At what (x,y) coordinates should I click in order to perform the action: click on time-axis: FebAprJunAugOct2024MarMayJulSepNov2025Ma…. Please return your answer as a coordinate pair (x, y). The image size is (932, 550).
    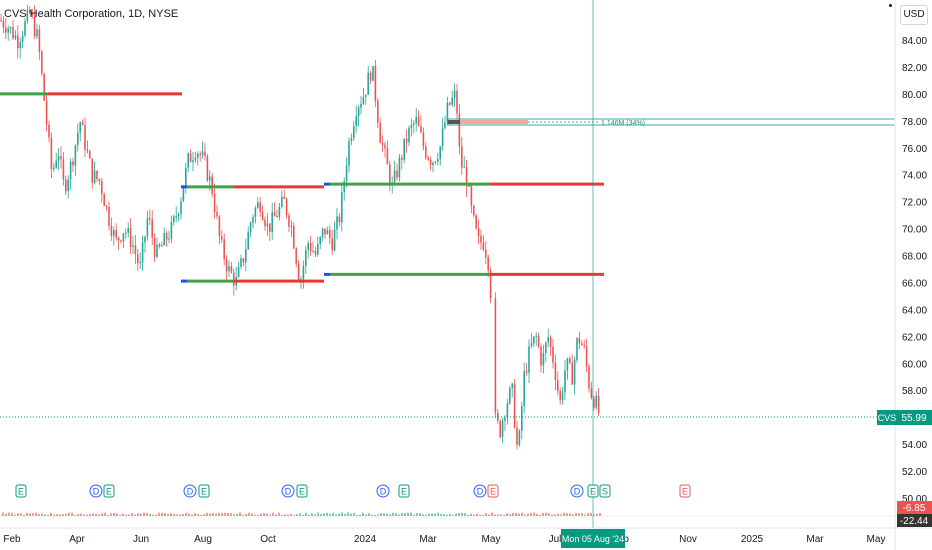
    Looking at the image, I should click on (444, 539).